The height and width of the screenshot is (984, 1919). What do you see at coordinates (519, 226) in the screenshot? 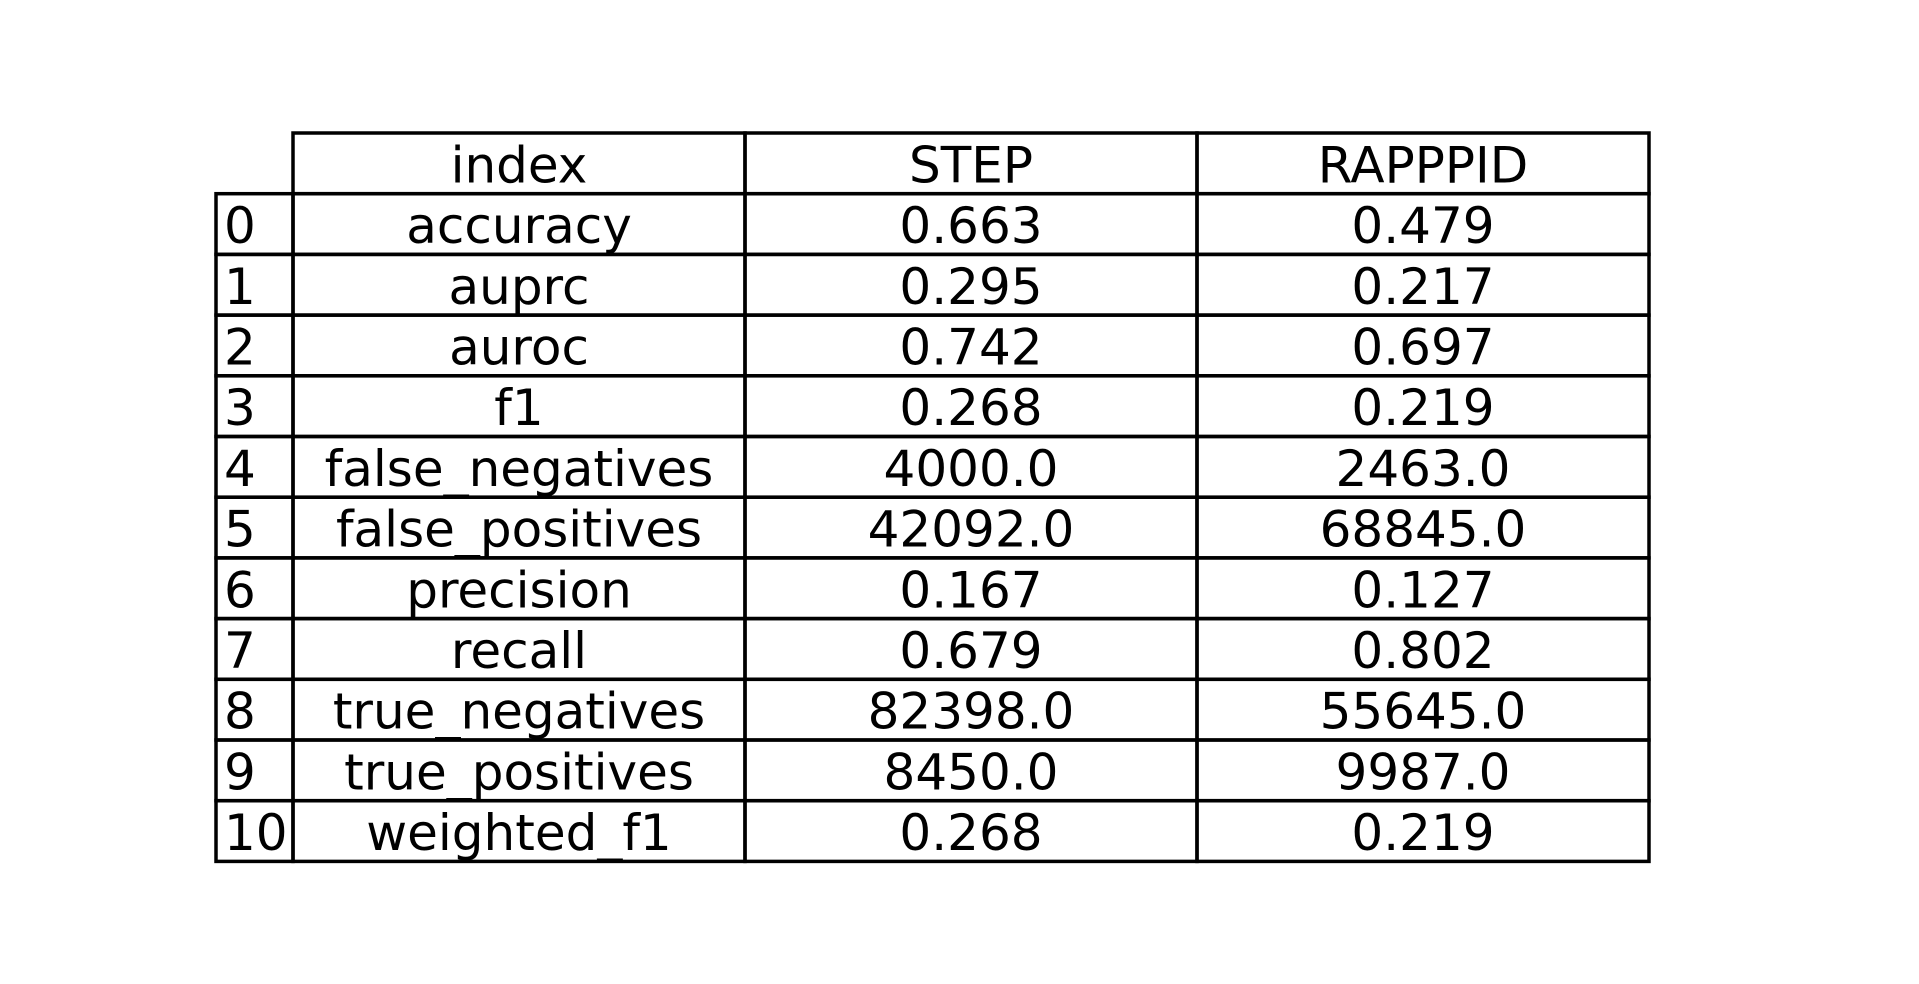
I see `table-cell-value: accuracy` at bounding box center [519, 226].